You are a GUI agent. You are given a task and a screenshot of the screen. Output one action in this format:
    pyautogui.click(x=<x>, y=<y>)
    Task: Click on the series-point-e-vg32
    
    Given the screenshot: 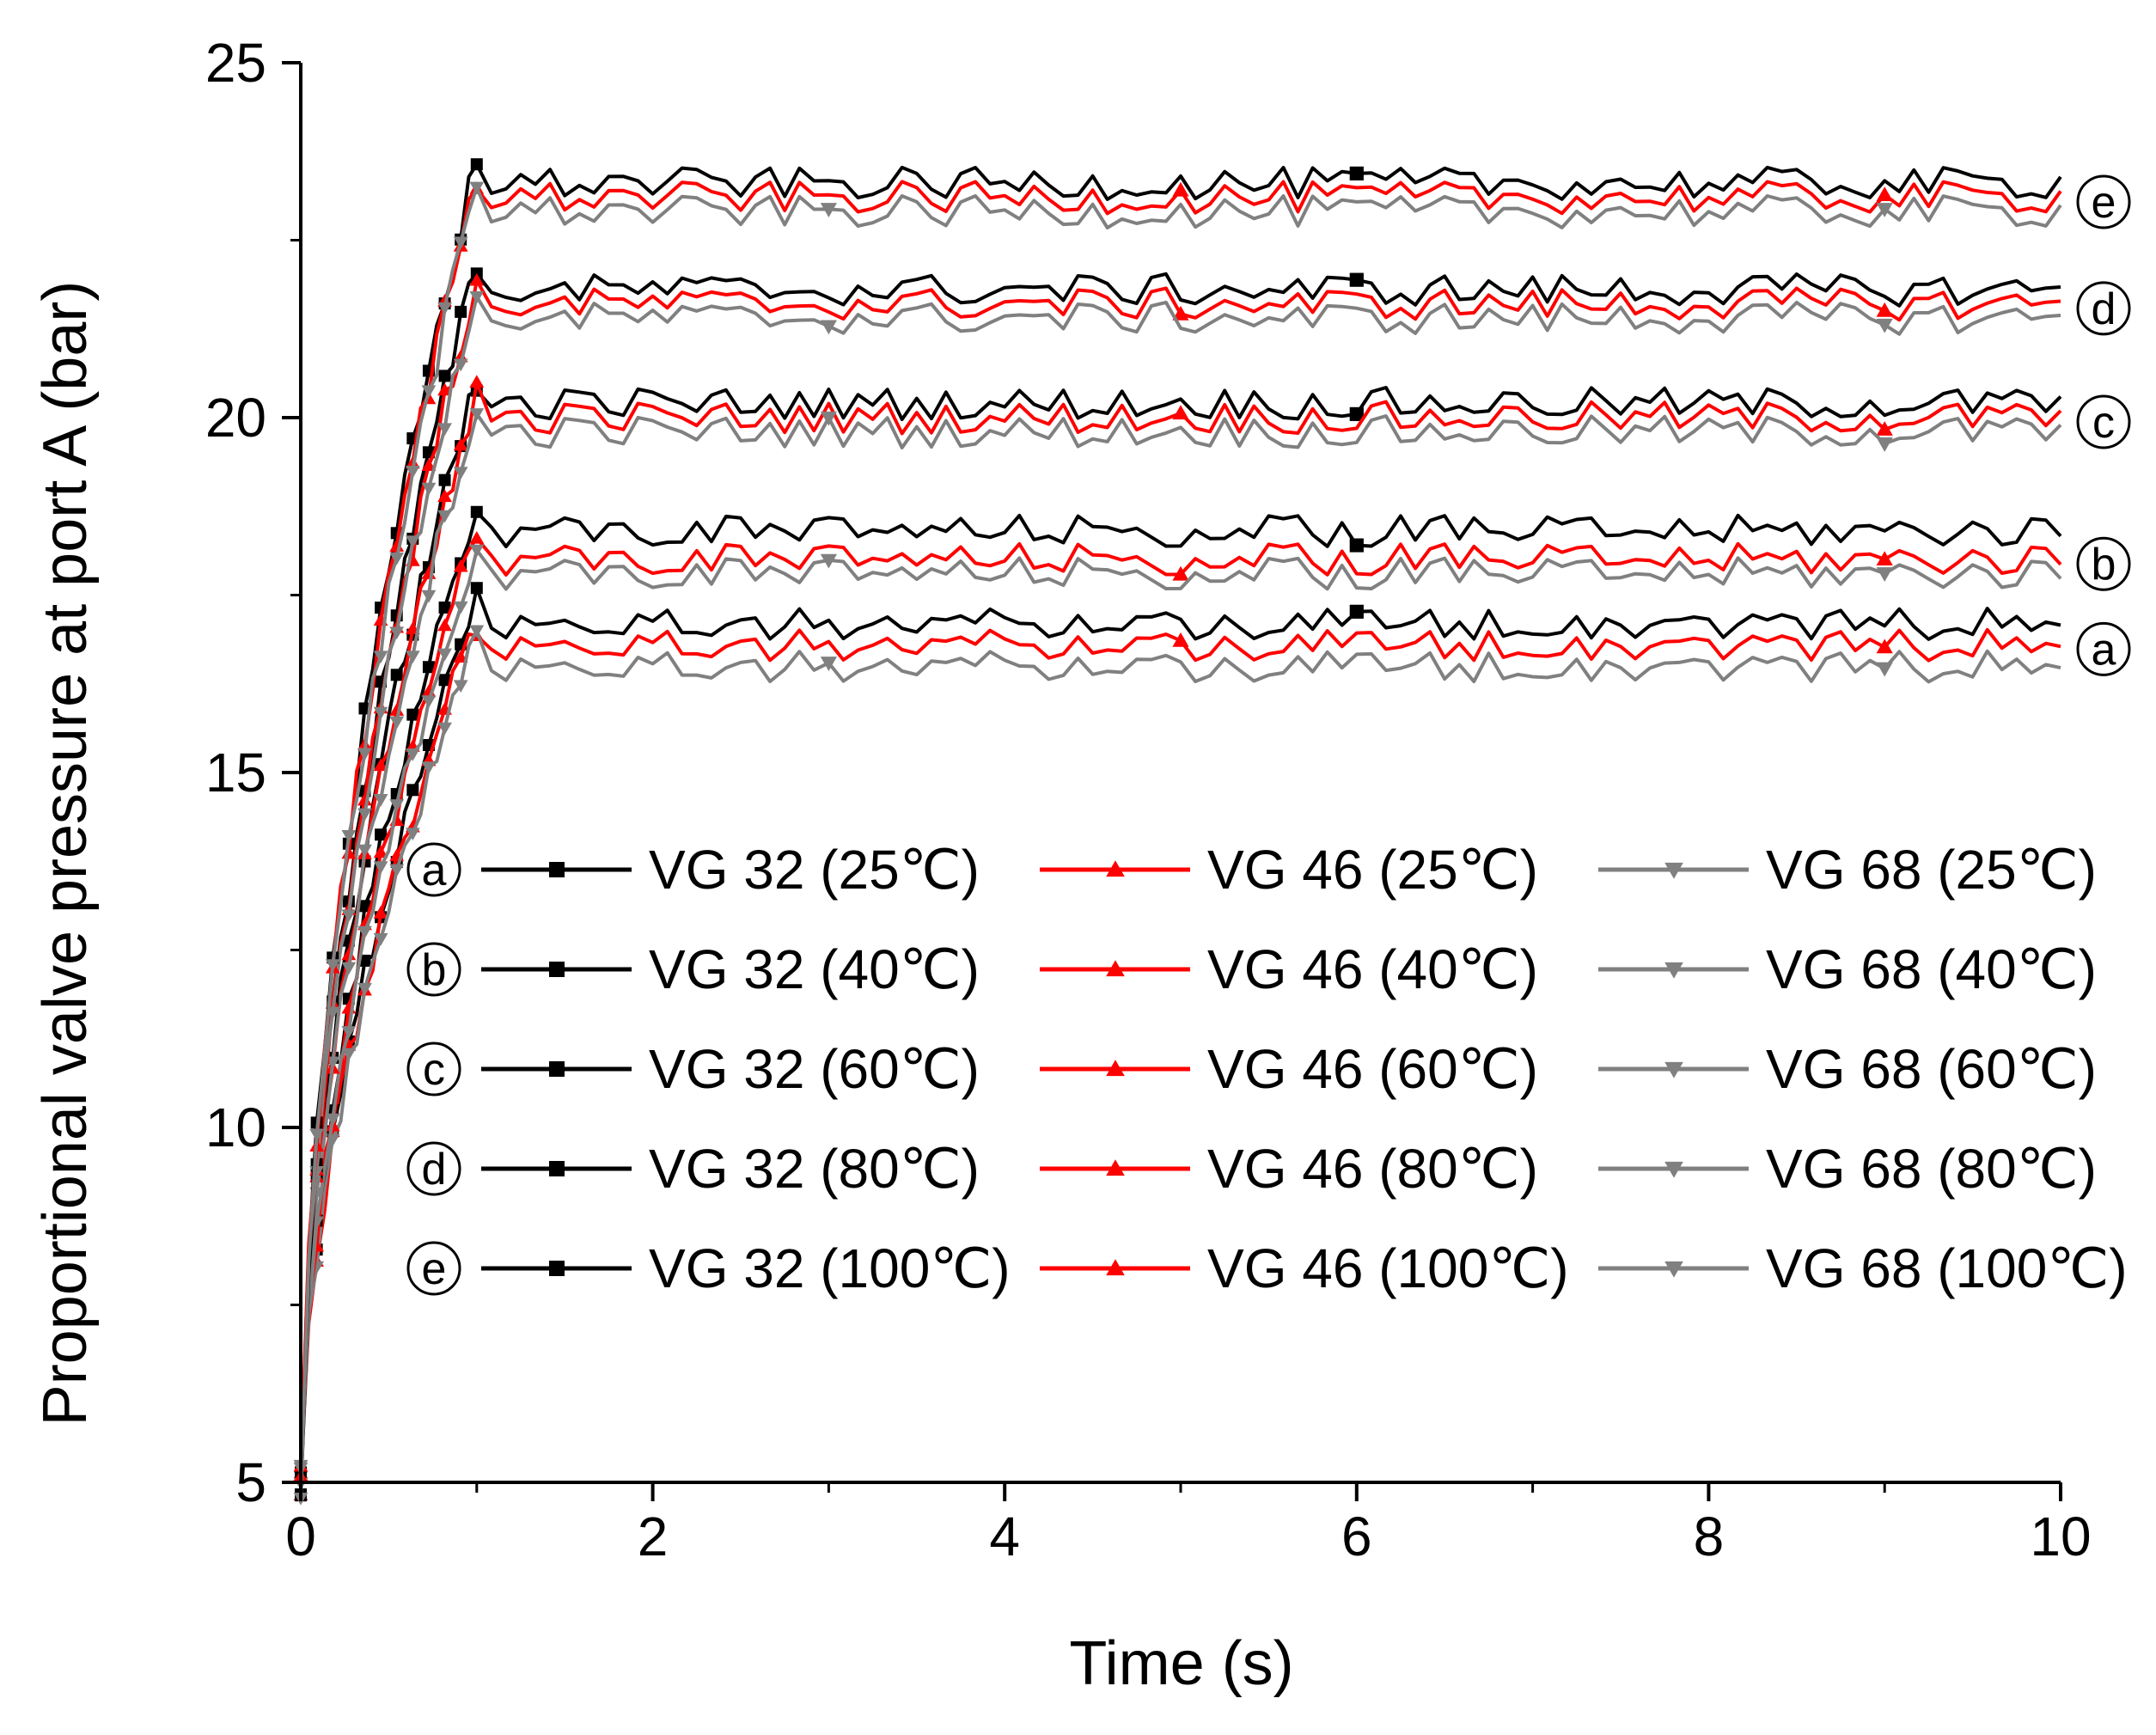 What is the action you would take?
    pyautogui.click(x=476, y=164)
    